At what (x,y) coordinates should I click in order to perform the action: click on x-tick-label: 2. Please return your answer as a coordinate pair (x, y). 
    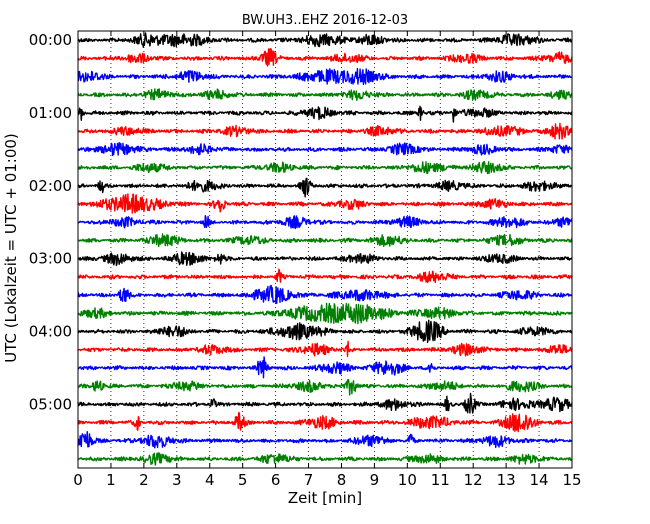
    Looking at the image, I should click on (144, 480).